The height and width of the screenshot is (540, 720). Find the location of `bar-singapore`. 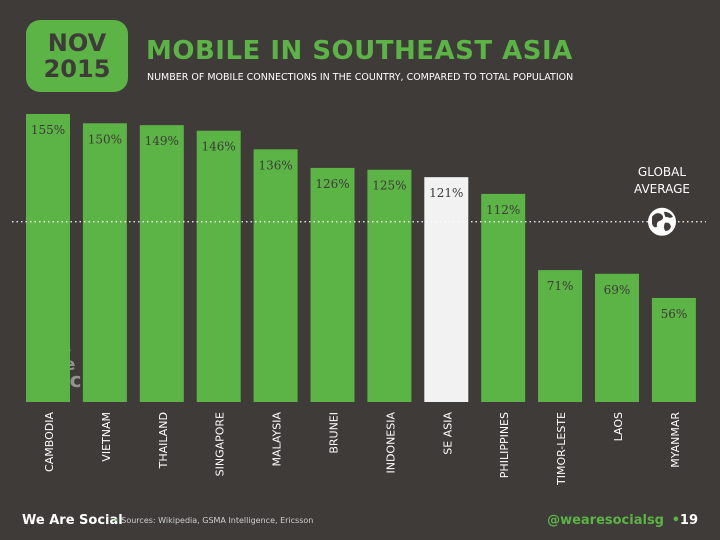

bar-singapore is located at coordinates (218, 266).